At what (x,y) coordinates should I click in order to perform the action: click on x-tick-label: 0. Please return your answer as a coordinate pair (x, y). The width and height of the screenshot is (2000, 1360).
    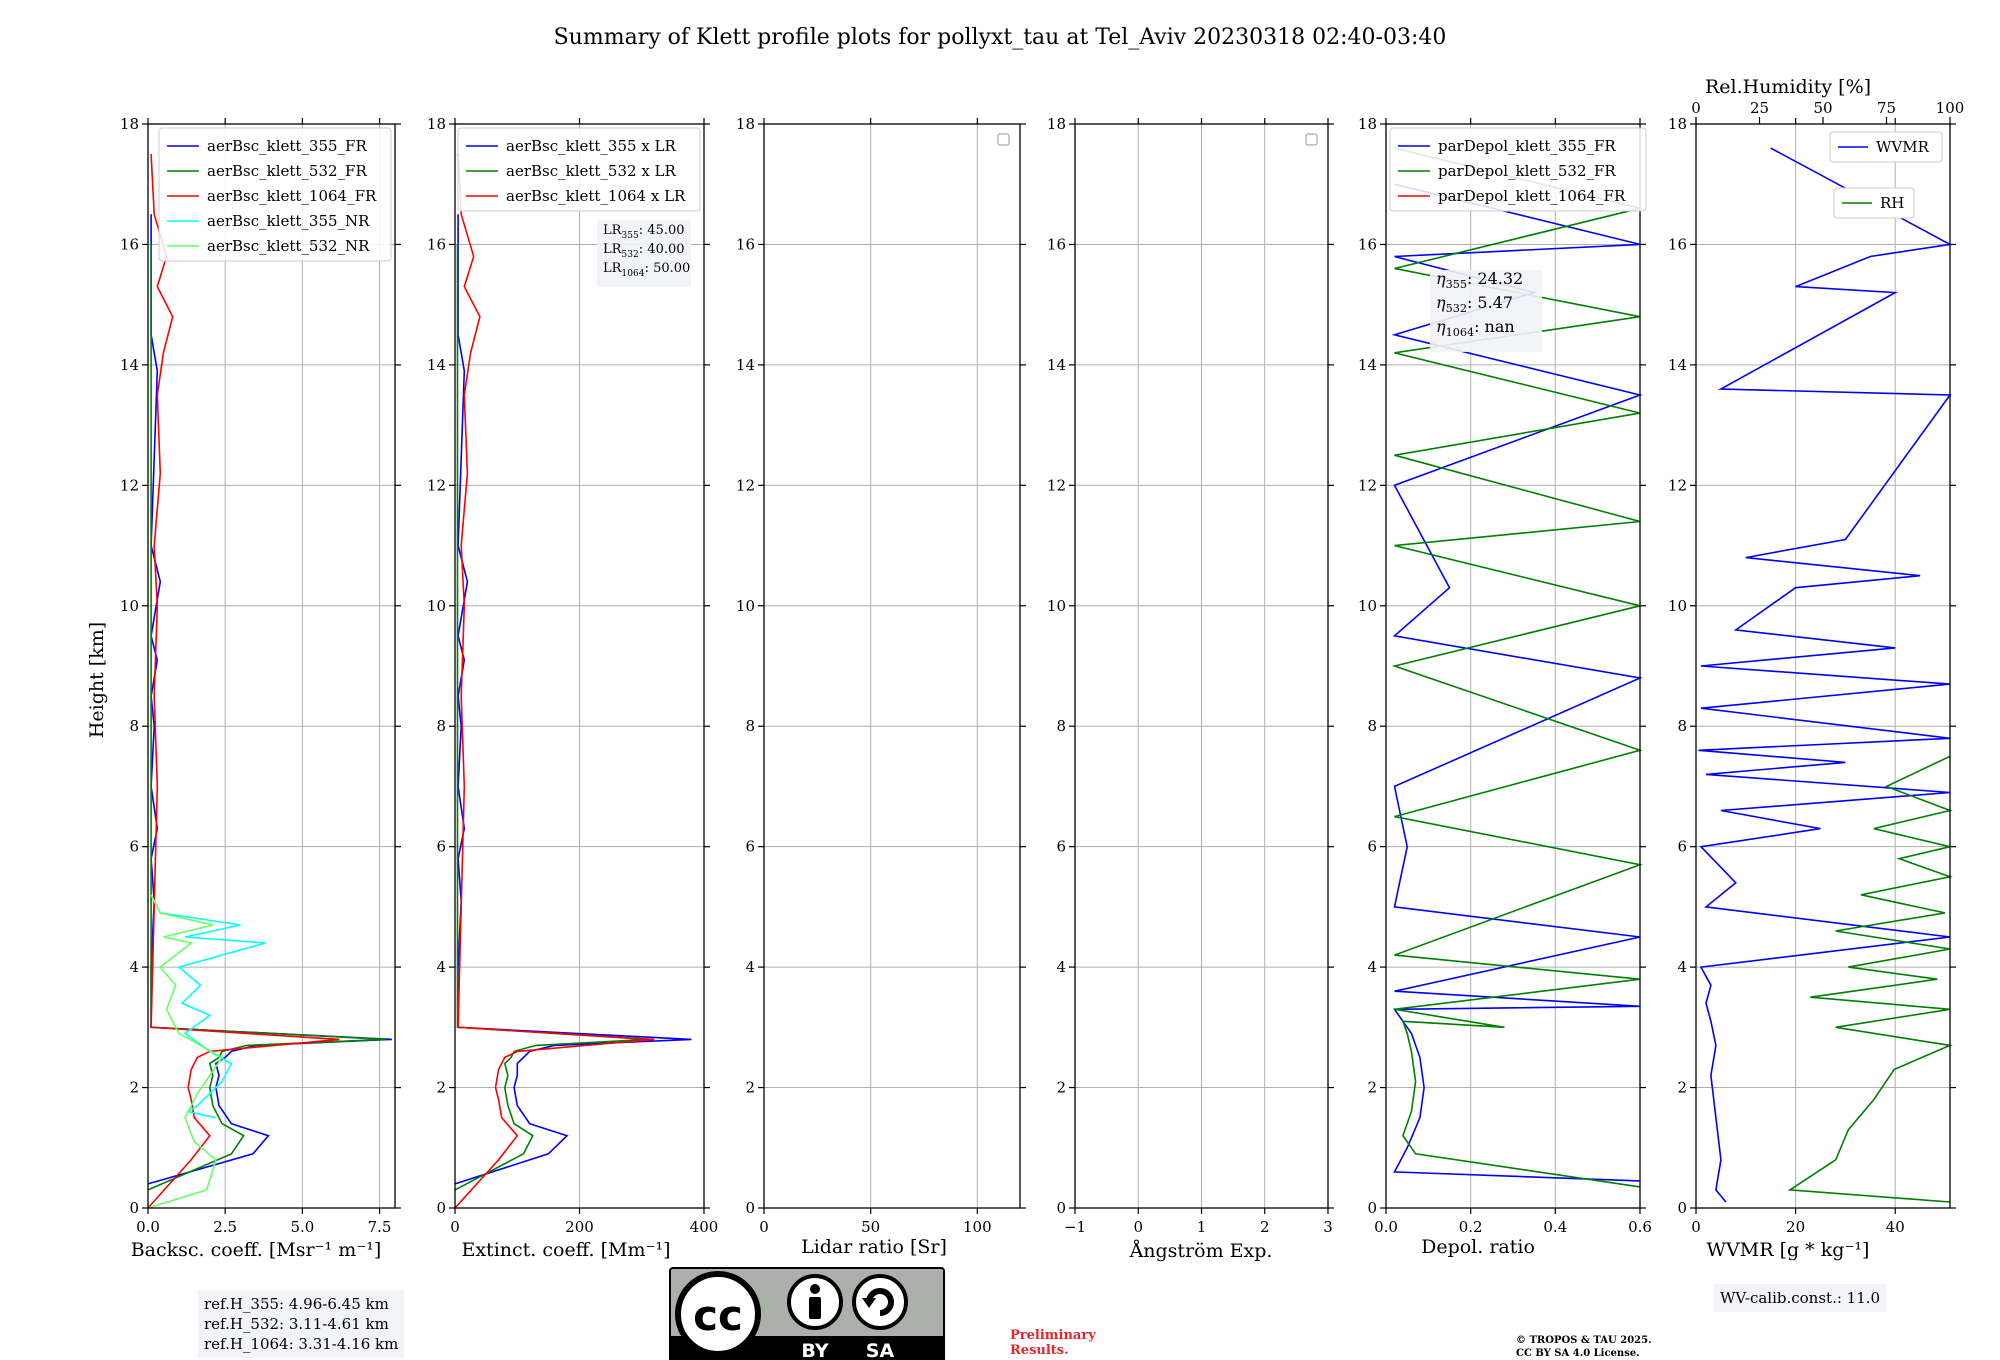
    Looking at the image, I should click on (1138, 1227).